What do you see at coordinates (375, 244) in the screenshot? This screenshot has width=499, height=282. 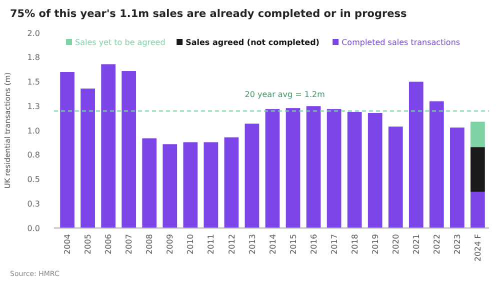 I see `x-tick-label: 2019` at bounding box center [375, 244].